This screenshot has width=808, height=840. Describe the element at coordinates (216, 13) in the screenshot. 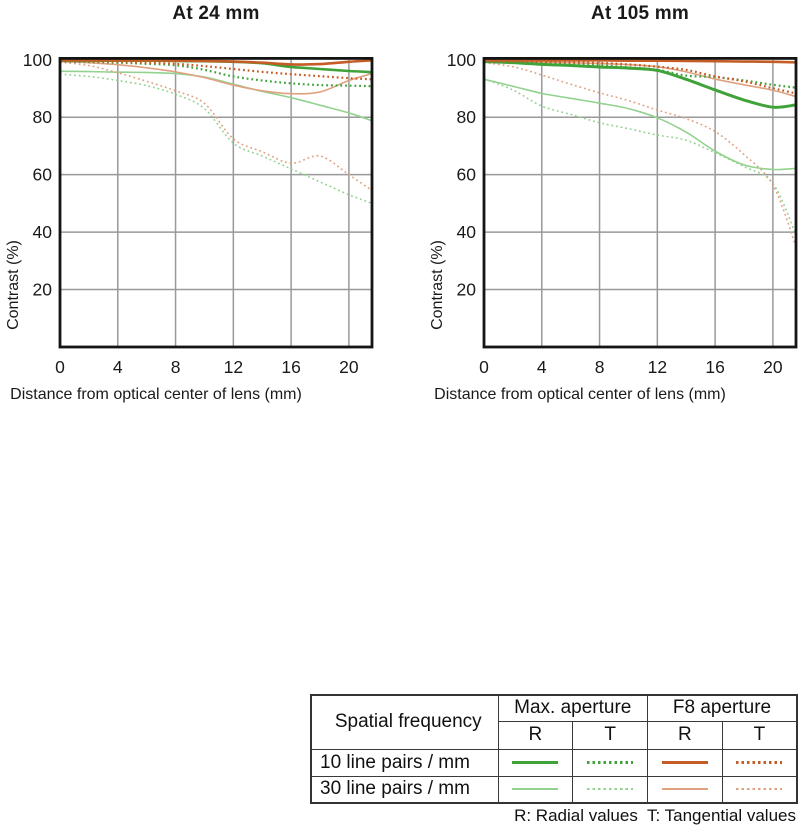

I see `chart-title-24mm: At 24 mm` at that location.